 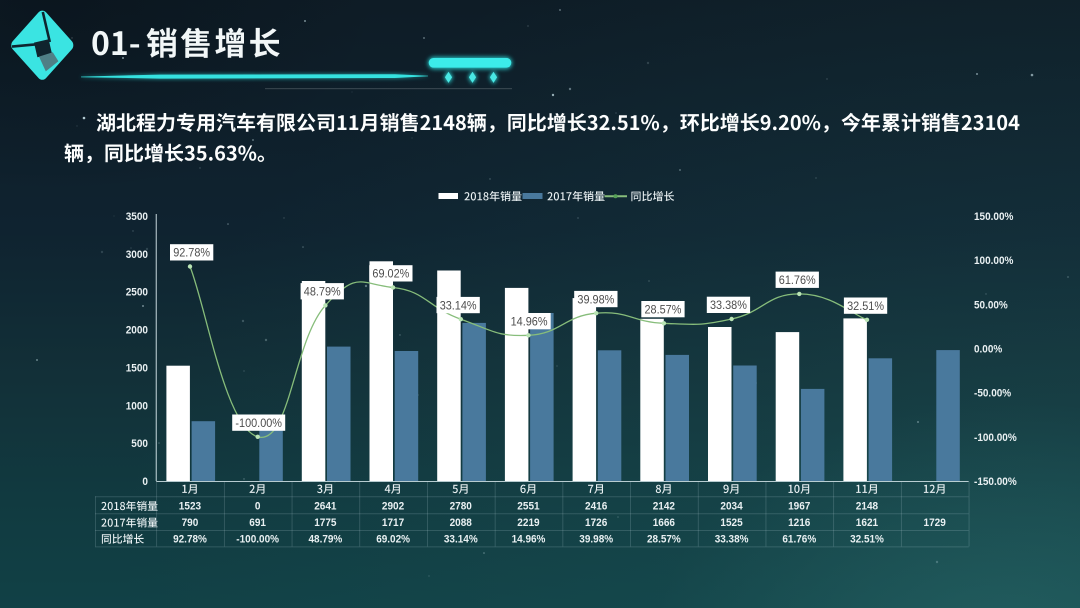 What do you see at coordinates (137, 255) in the screenshot?
I see `svg-text: 3000` at bounding box center [137, 255].